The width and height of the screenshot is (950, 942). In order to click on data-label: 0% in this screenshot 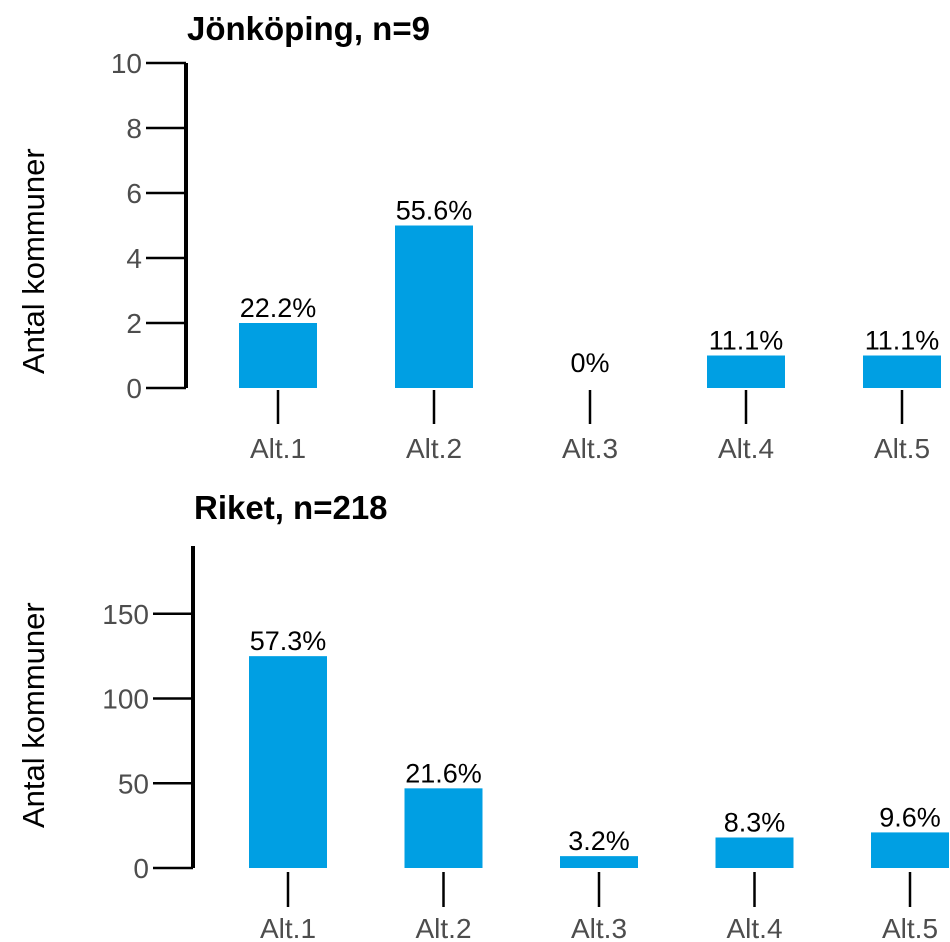, I will do `click(589, 363)`.